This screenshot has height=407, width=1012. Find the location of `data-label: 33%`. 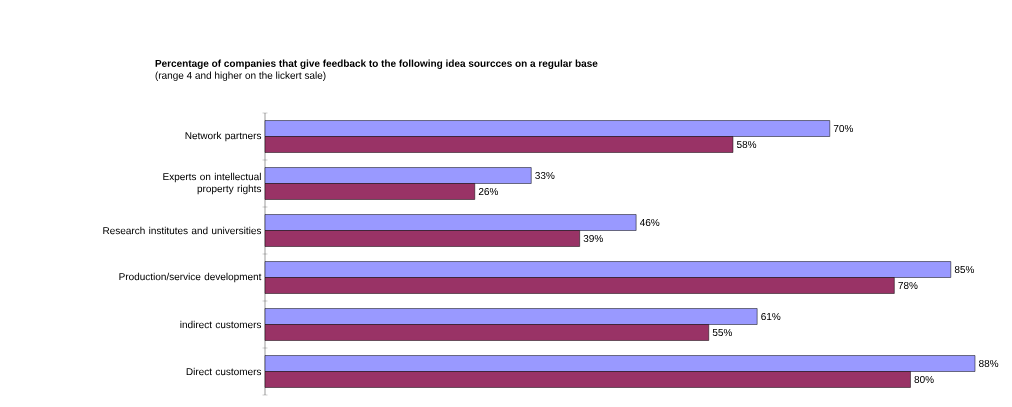

data-label: 33% is located at coordinates (545, 175).